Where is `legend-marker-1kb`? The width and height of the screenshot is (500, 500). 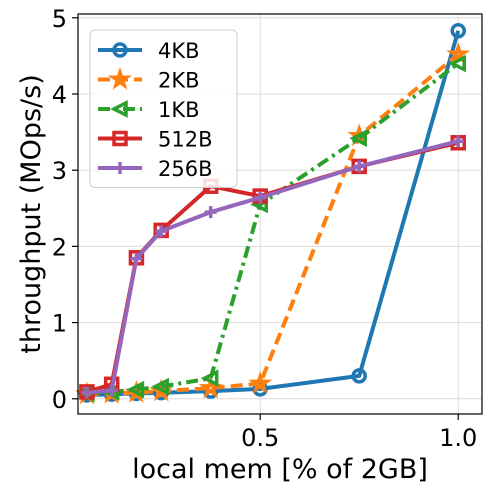 legend-marker-1kb is located at coordinates (119, 109).